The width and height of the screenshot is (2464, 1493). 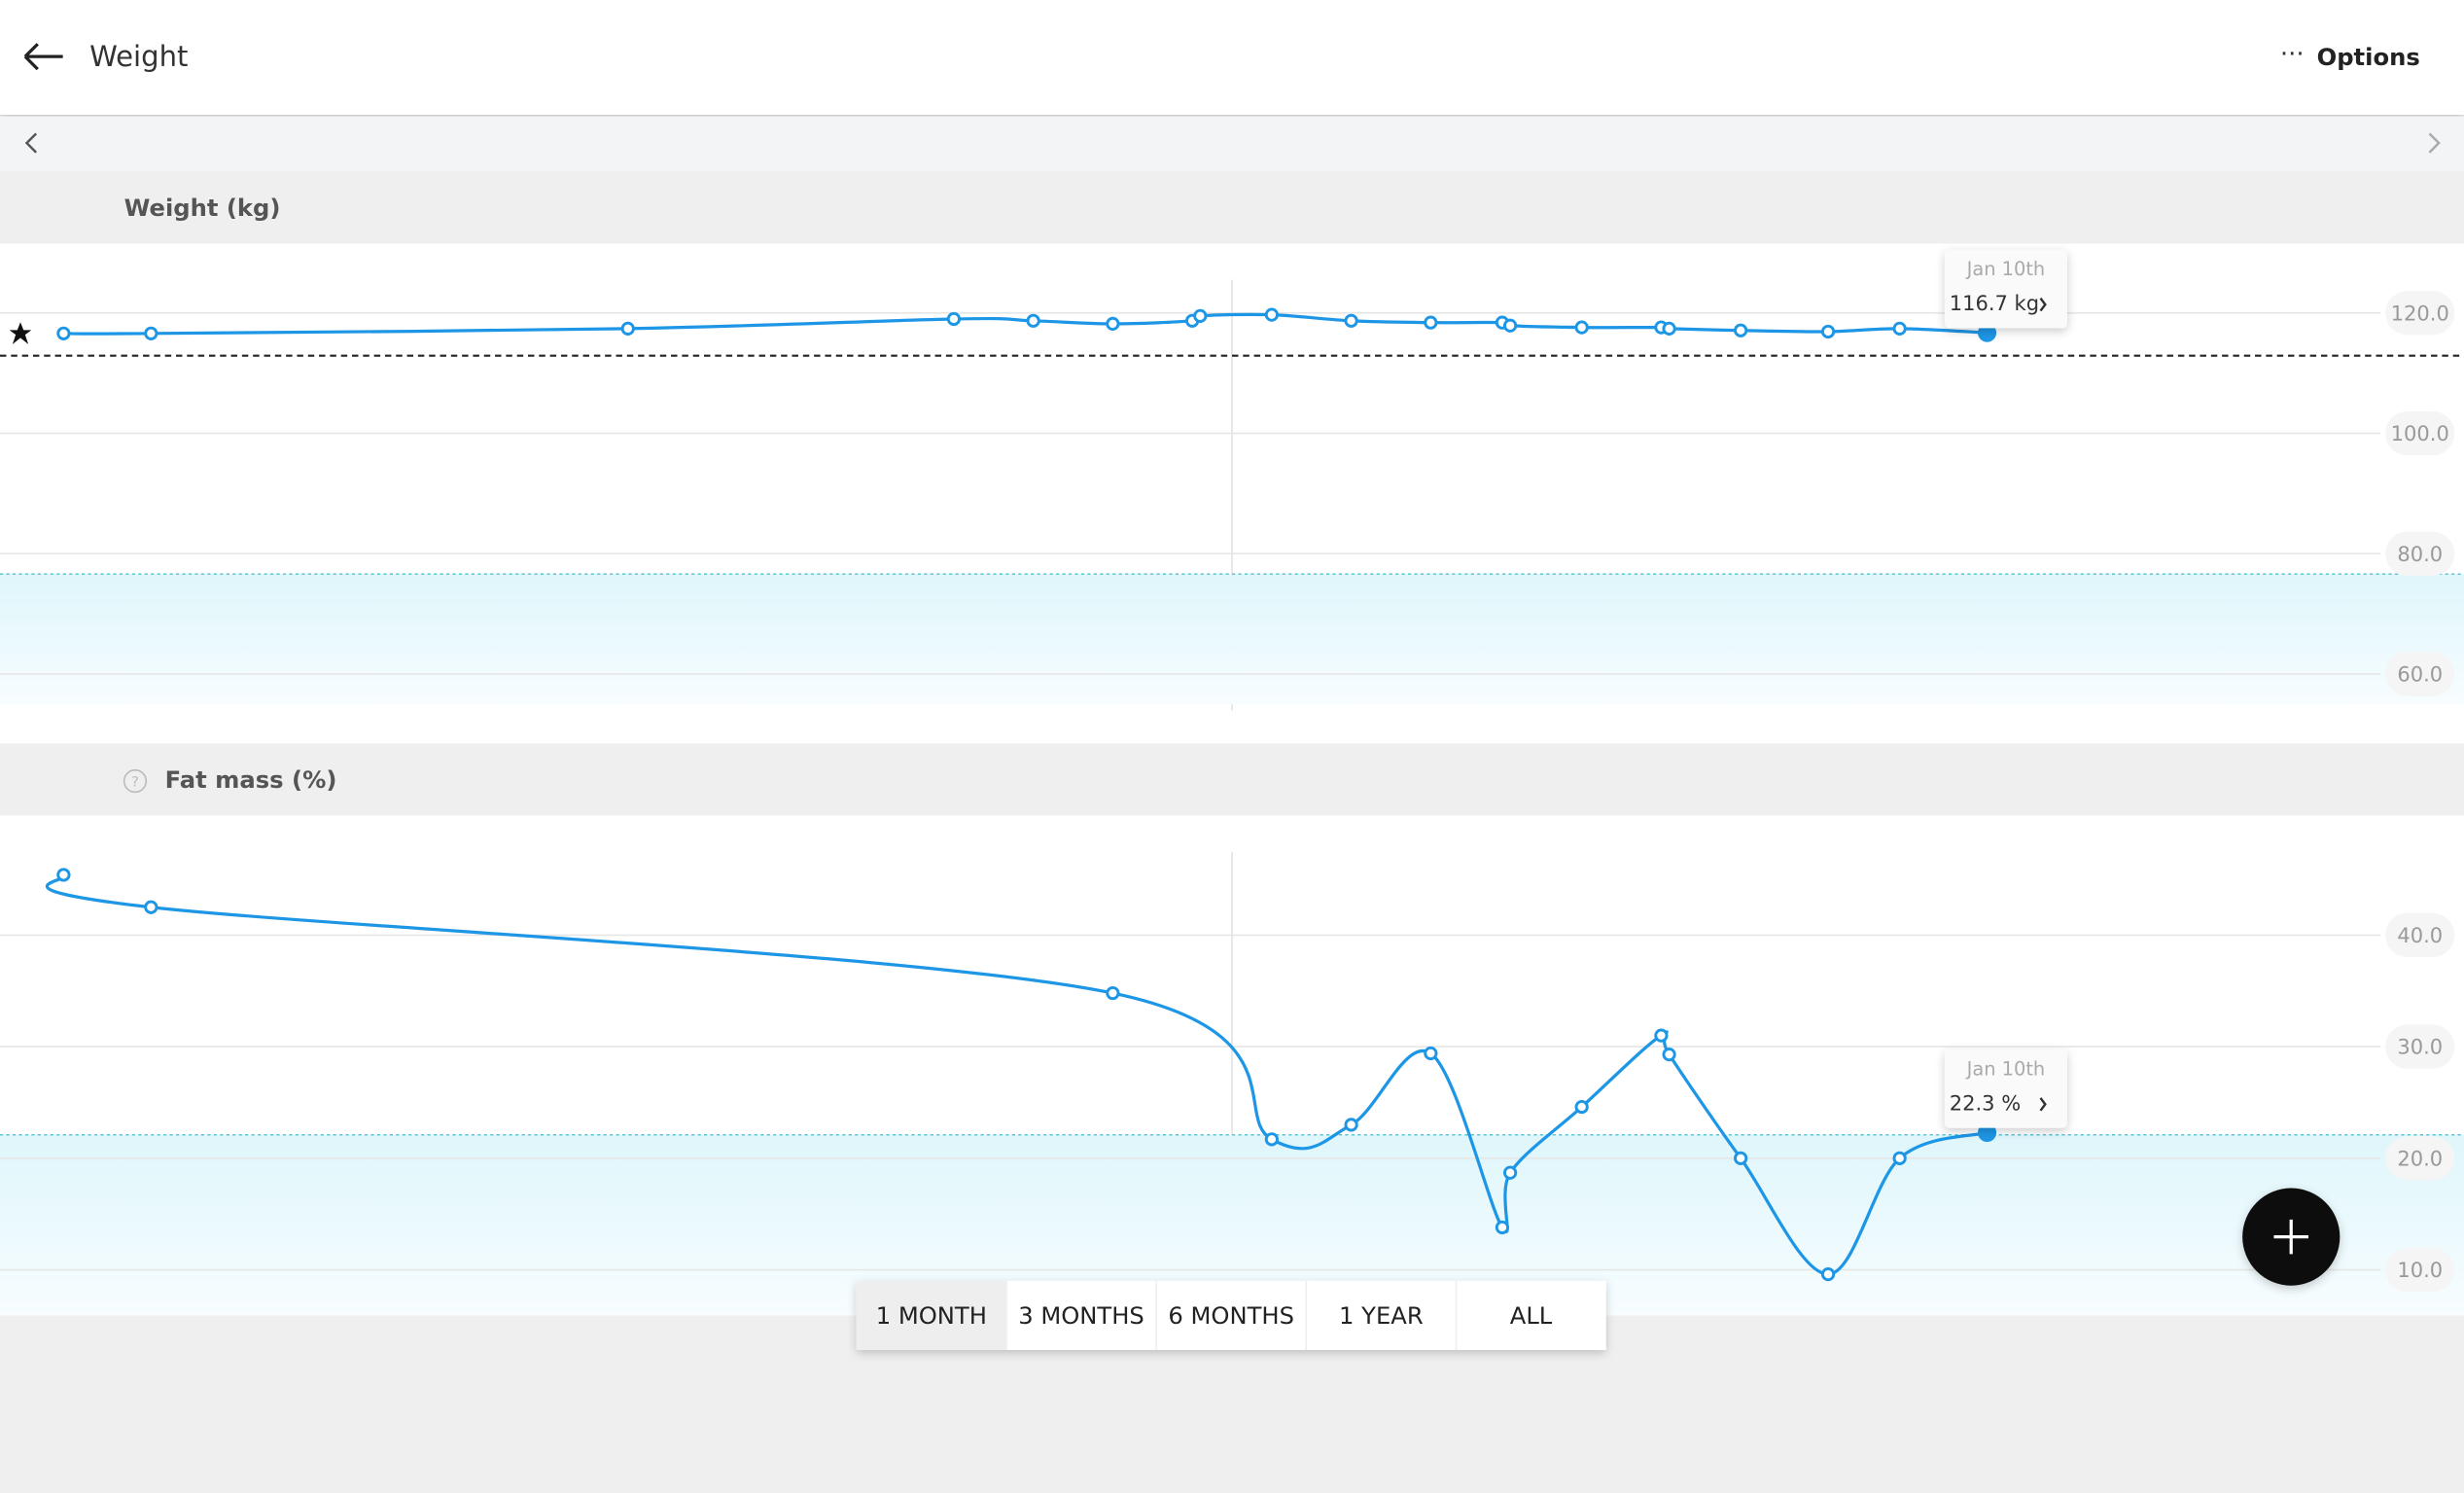 I want to click on section-title: Fat mass (%), so click(x=251, y=780).